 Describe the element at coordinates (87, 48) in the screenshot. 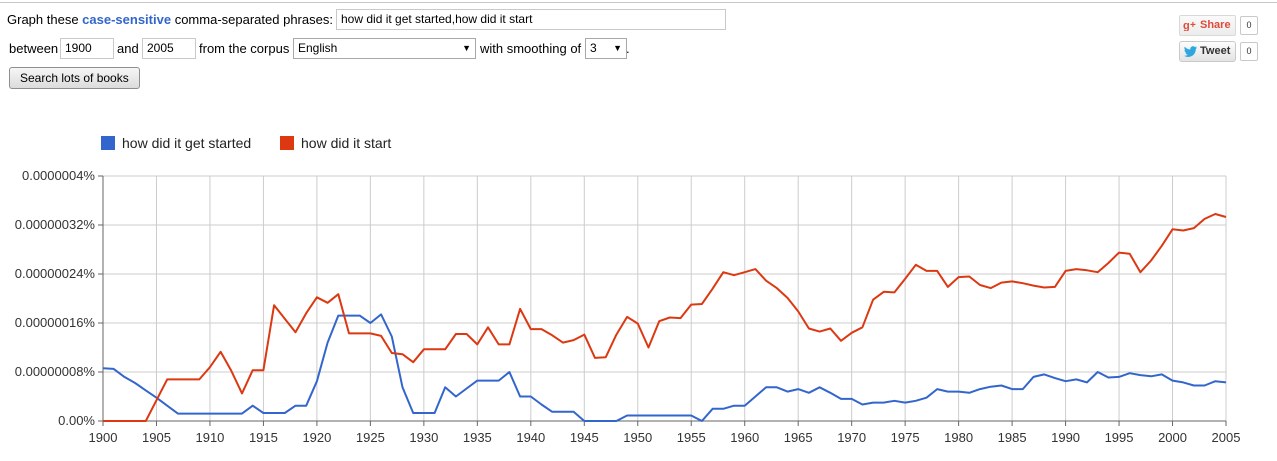

I see `year-start-input: 1900` at that location.